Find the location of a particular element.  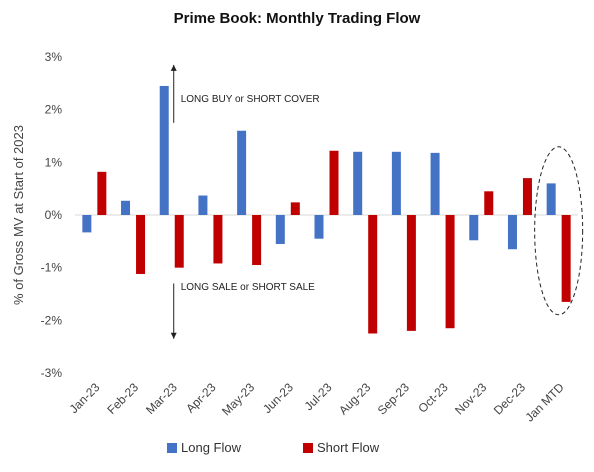

x-tick-label: Aug-23 is located at coordinates (354, 398).